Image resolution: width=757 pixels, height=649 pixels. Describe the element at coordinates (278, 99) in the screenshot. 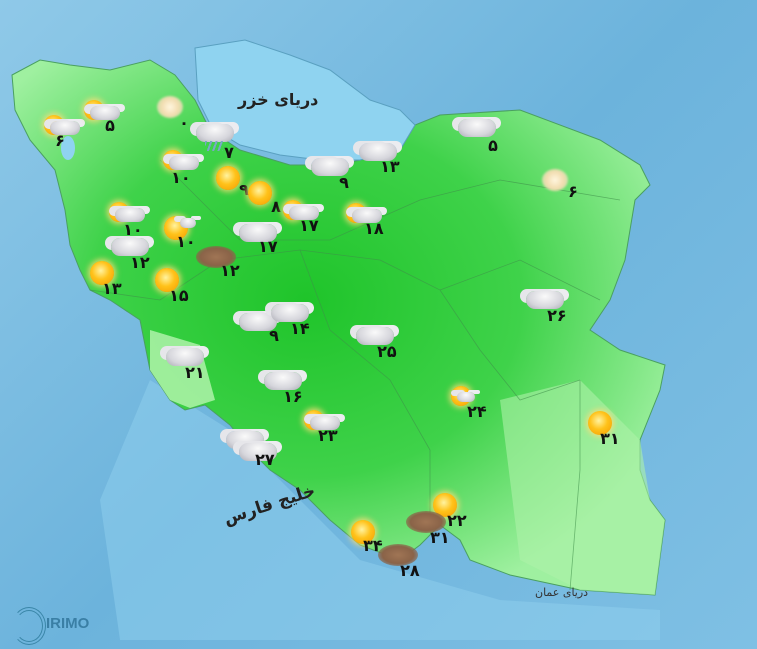

I see `caspian-sea-label: دریای خزر` at that location.